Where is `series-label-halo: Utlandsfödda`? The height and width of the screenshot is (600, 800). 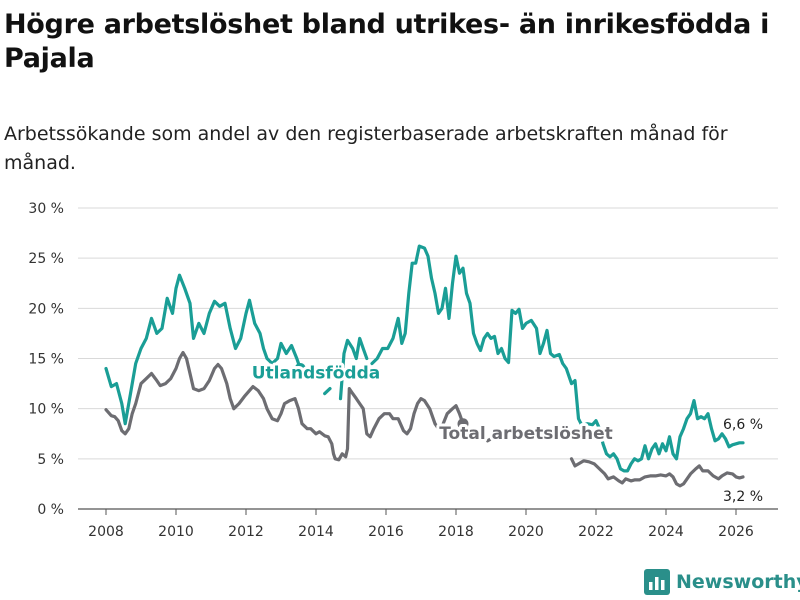
series-label-halo: Utlandsfödda is located at coordinates (316, 374).